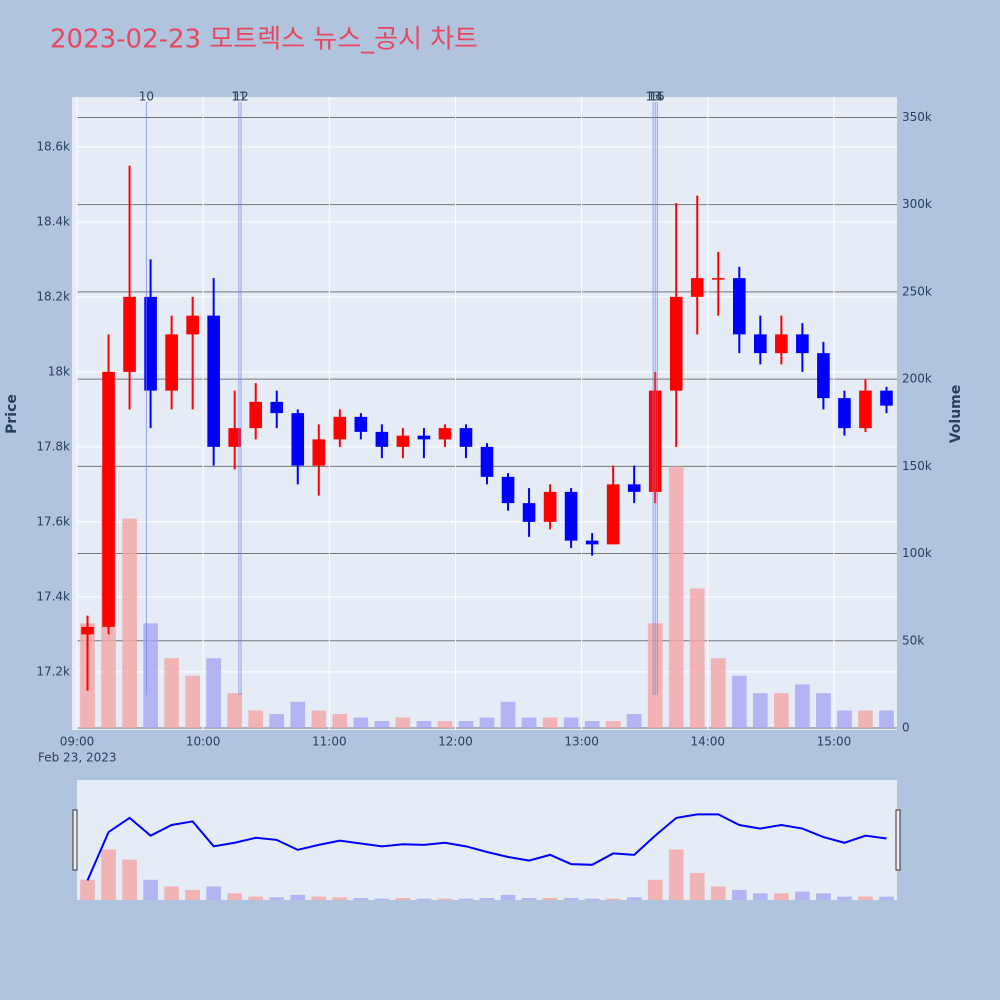 This screenshot has height=1000, width=1000. I want to click on news-label: 10, so click(146, 97).